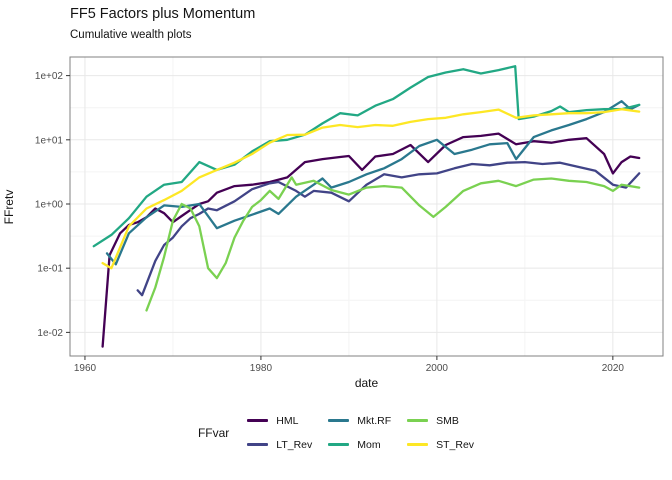 The width and height of the screenshot is (672, 480). Describe the element at coordinates (447, 420) in the screenshot. I see `legend-label: SMB` at that location.